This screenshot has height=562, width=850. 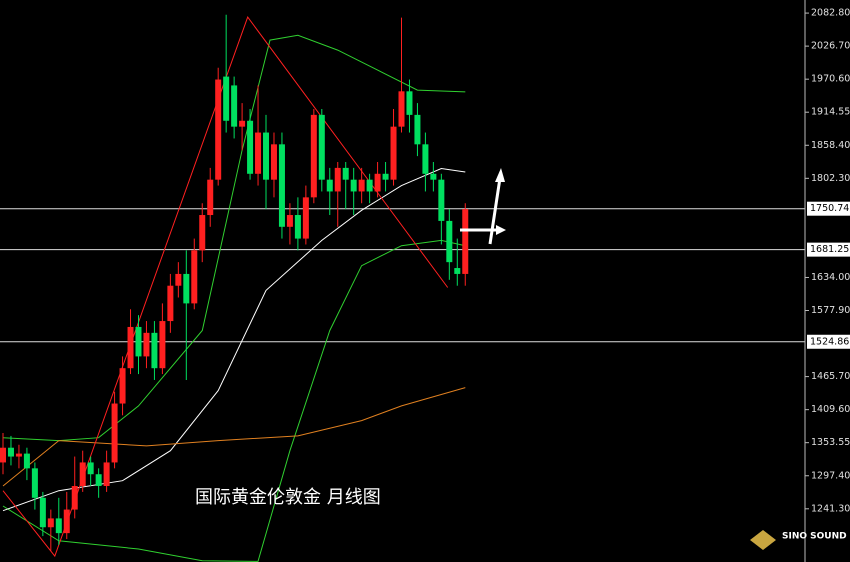 What do you see at coordinates (830, 277) in the screenshot?
I see `y-tick-label: 1634.00` at bounding box center [830, 277].